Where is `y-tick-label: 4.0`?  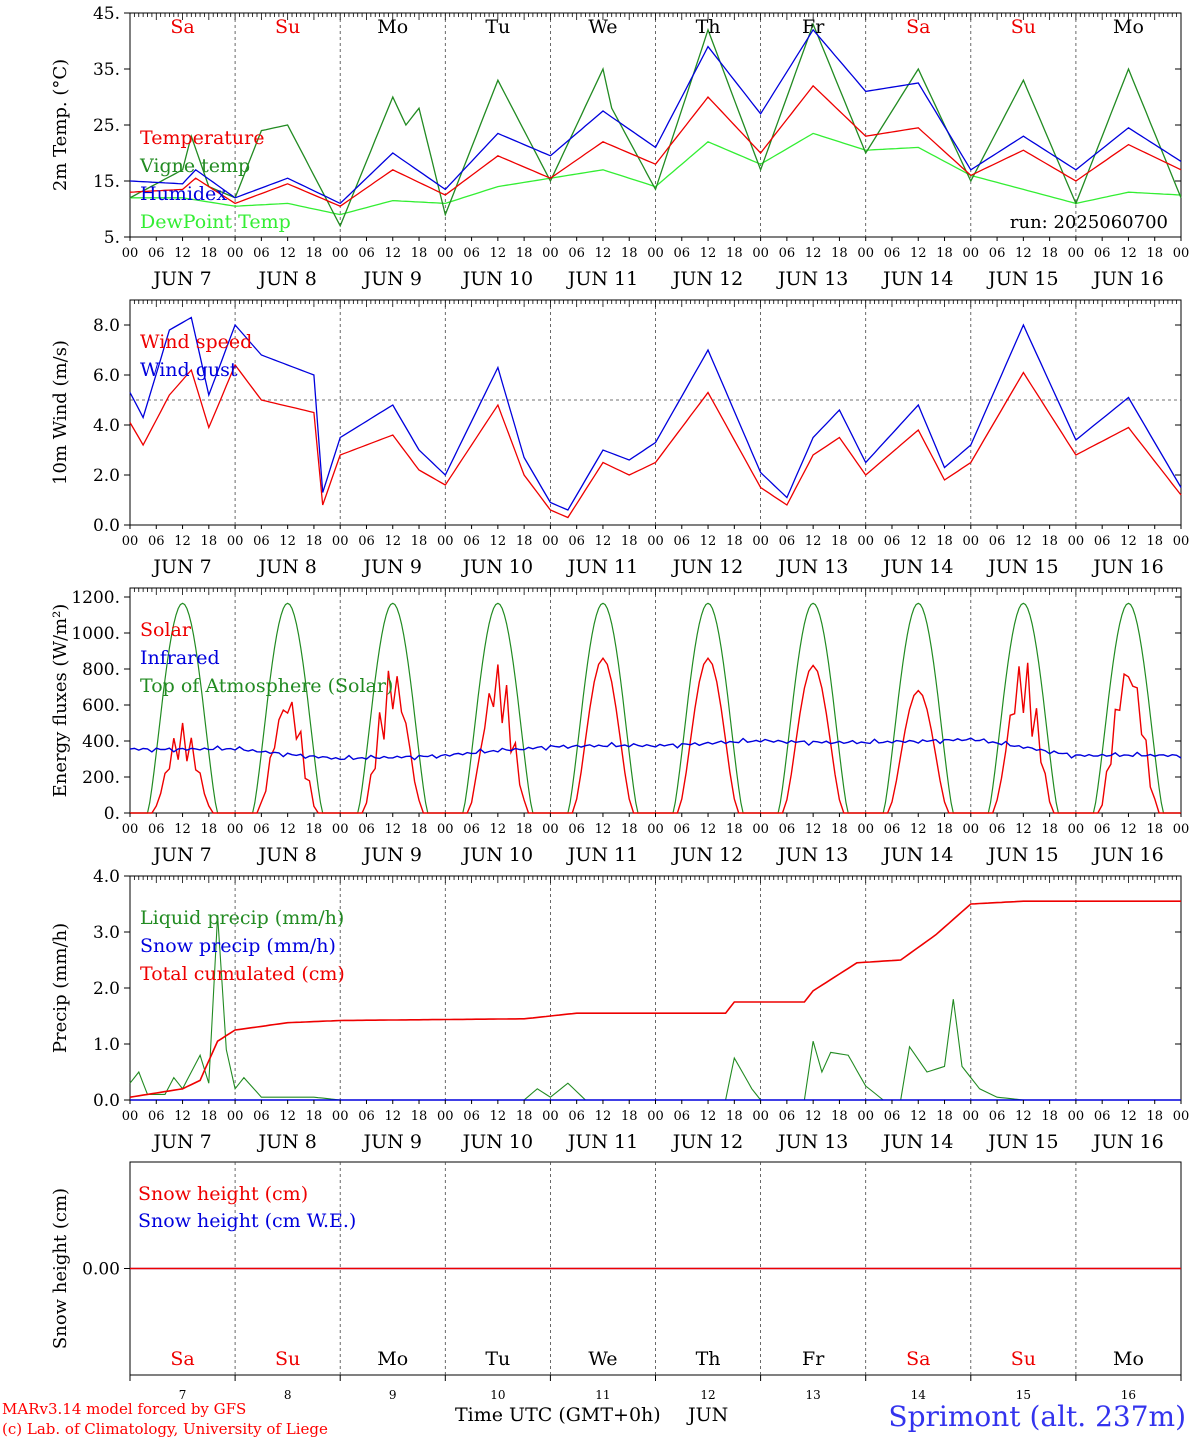 y-tick-label: 4.0 is located at coordinates (106, 877).